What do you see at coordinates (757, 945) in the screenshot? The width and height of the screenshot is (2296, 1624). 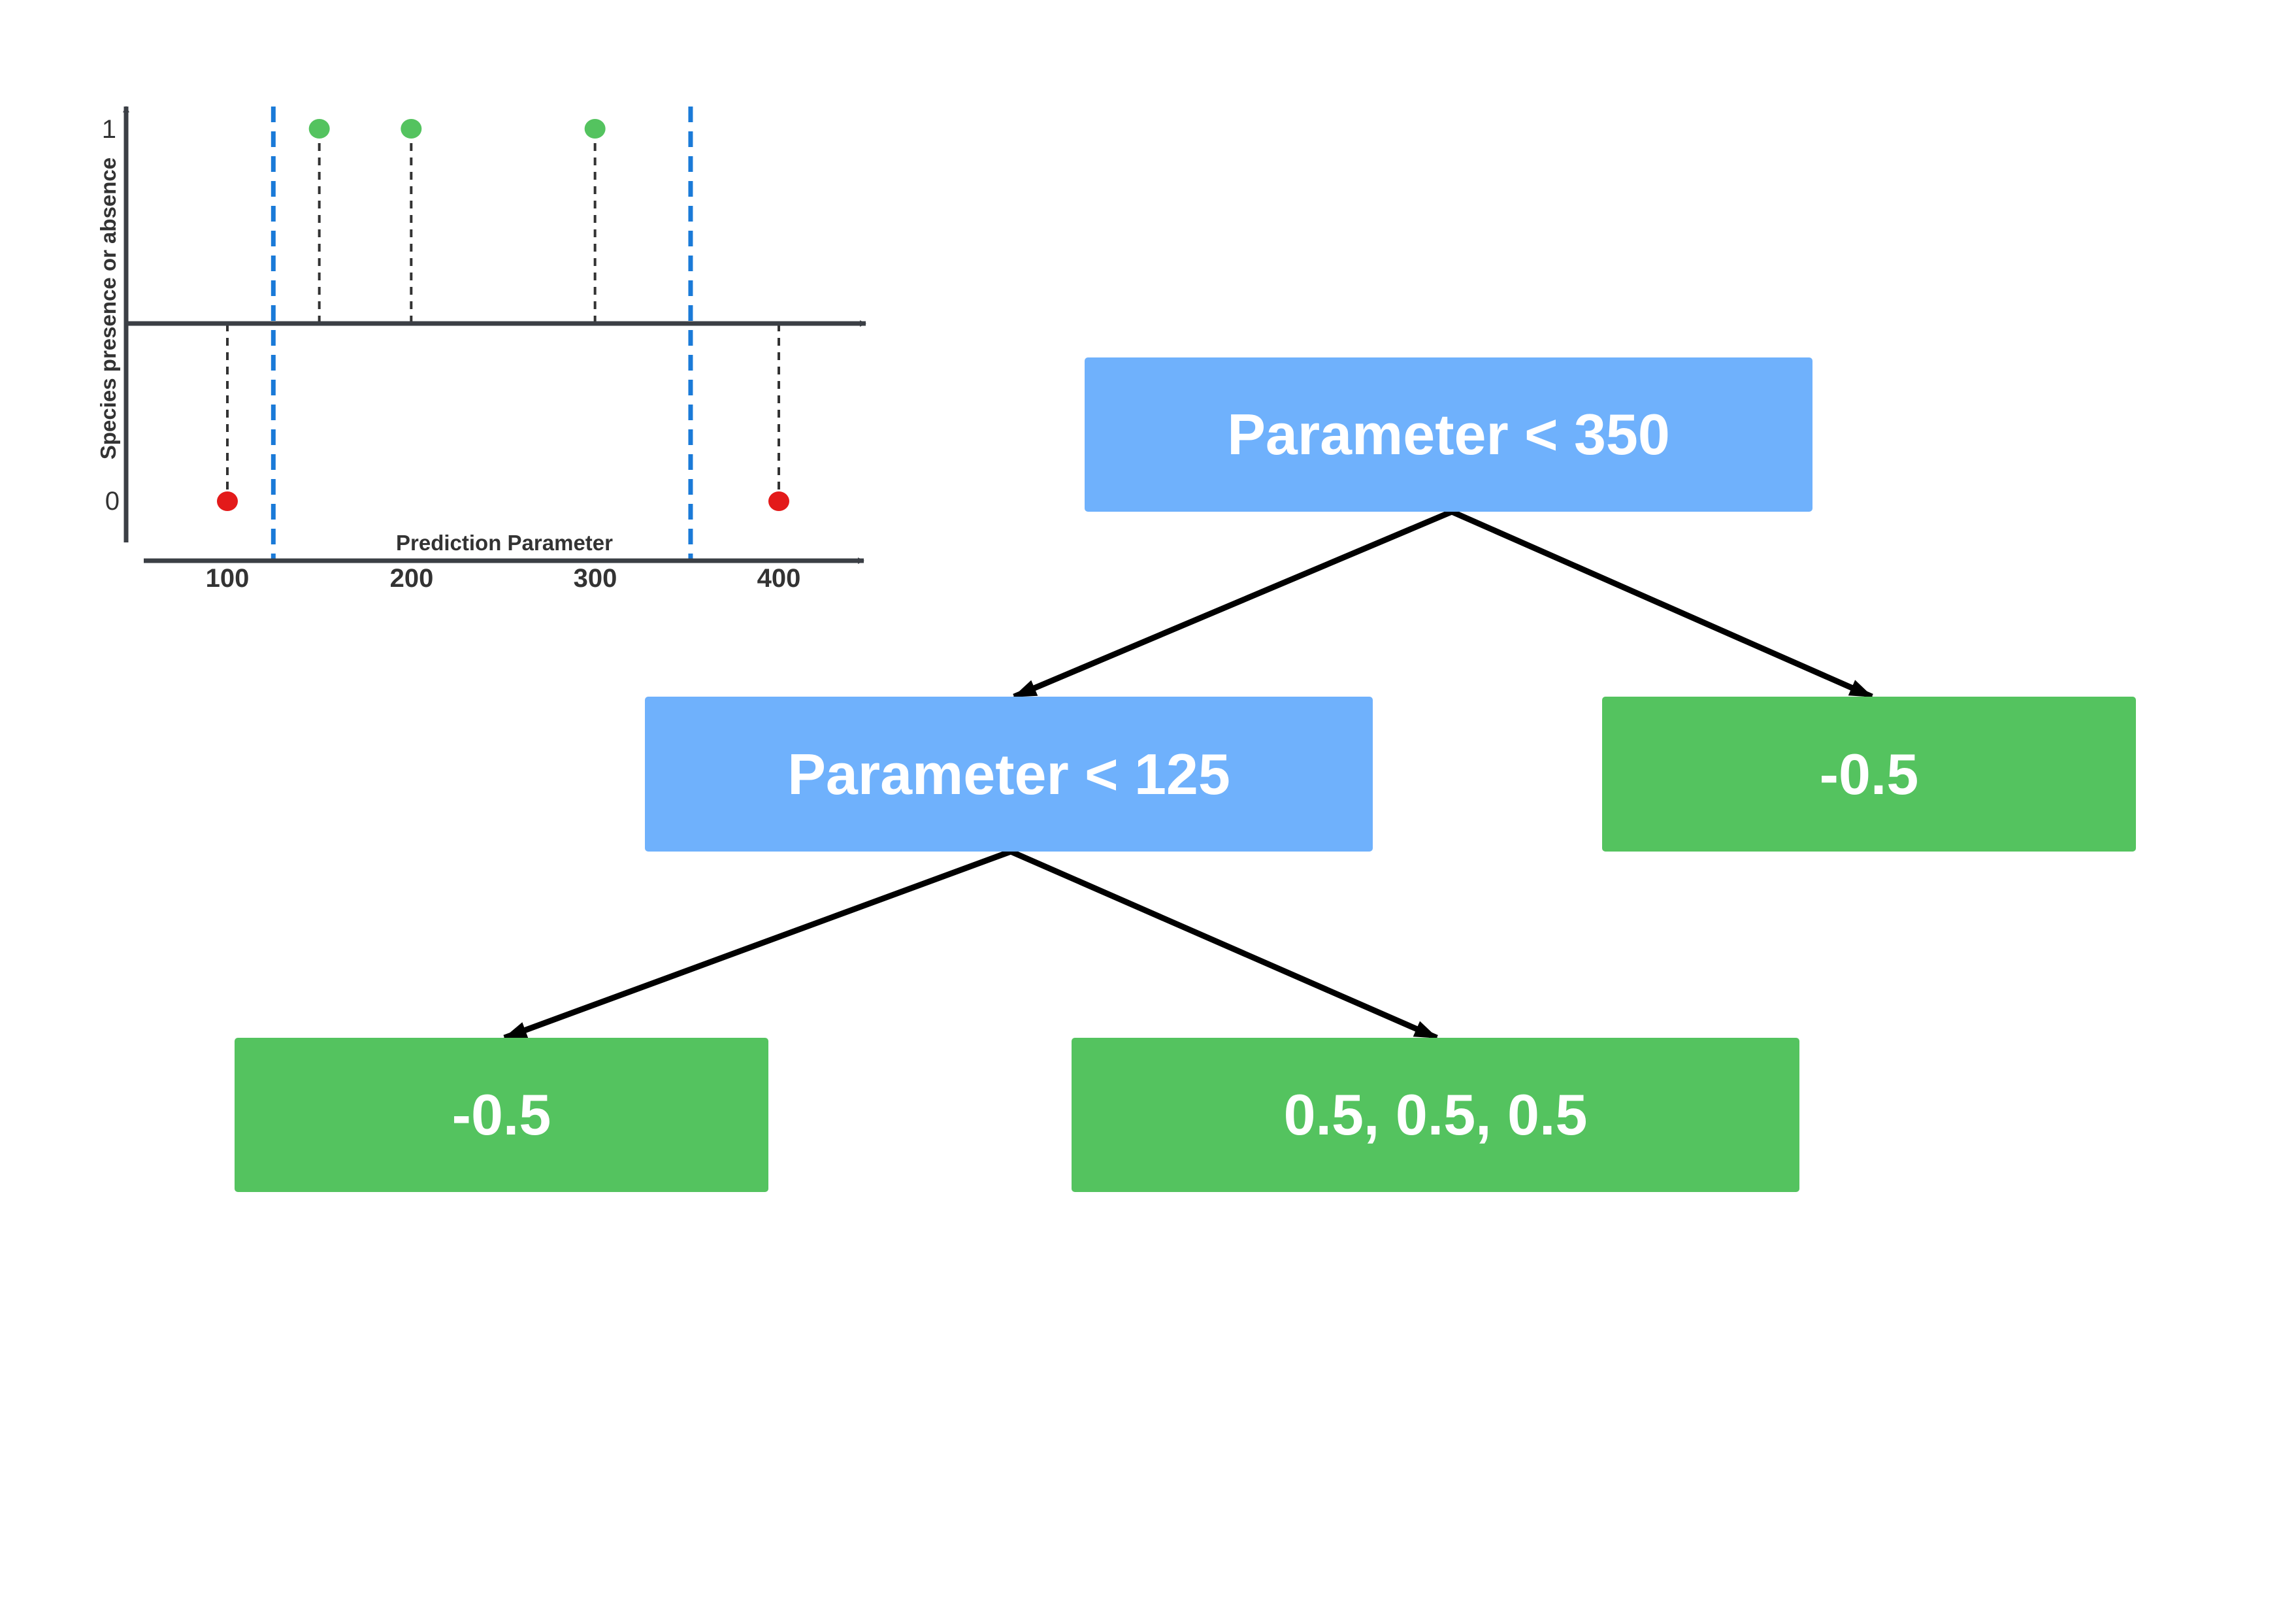 I see `edge-left-to-left-leaf` at bounding box center [757, 945].